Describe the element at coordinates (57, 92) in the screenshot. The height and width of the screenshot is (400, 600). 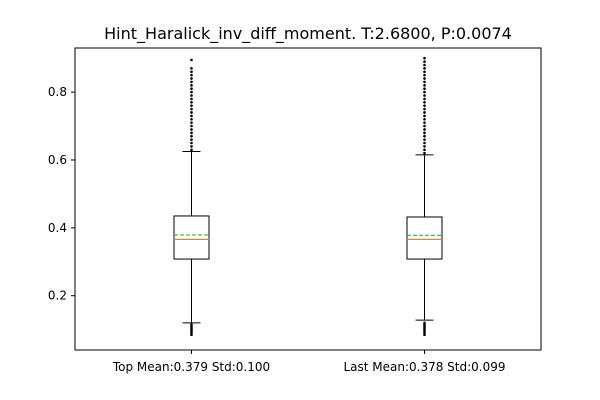
I see `y-tick-label: 0.8` at that location.